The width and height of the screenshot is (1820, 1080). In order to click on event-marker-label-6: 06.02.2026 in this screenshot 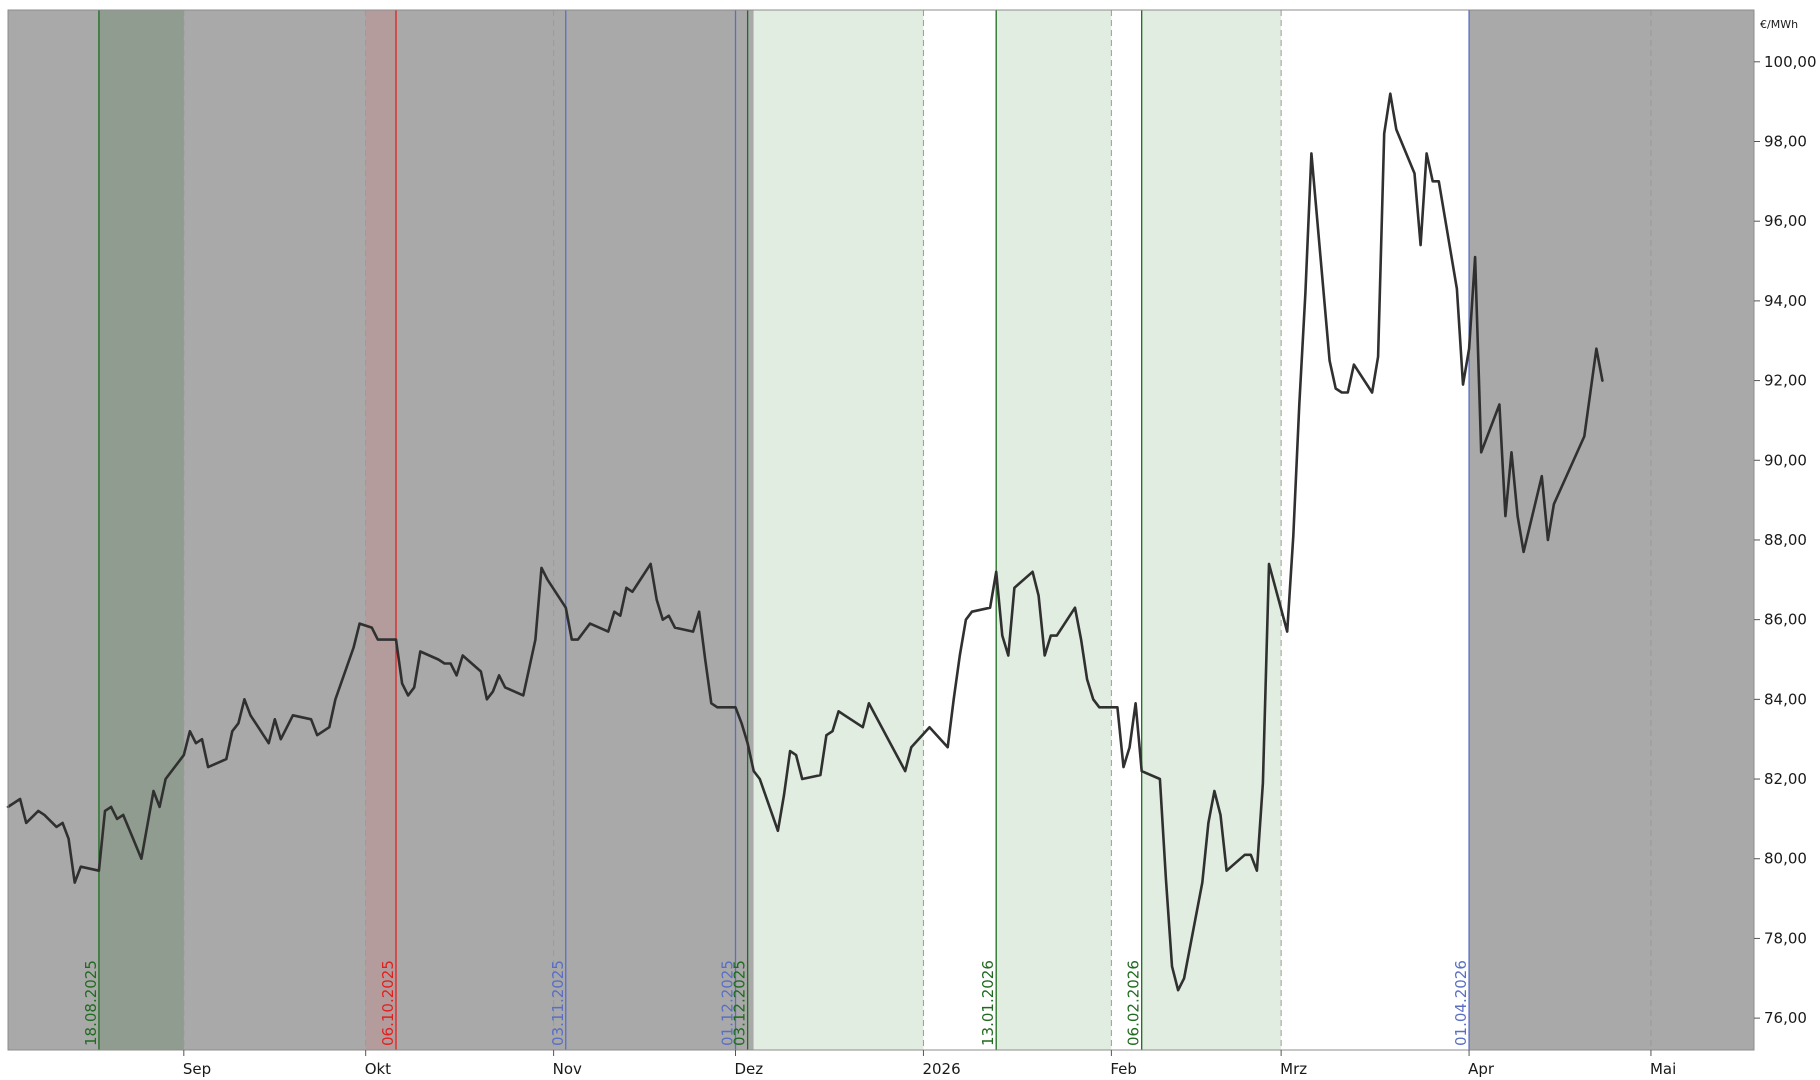, I will do `click(1134, 1003)`.